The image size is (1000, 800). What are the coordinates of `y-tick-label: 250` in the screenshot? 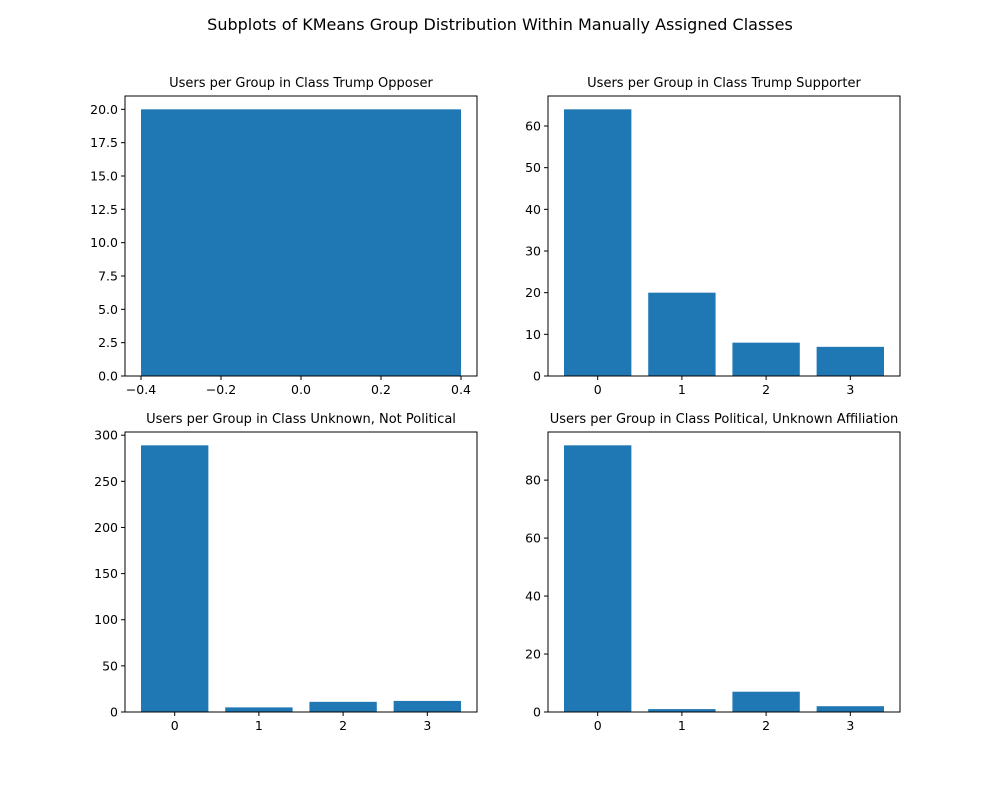 It's located at (106, 481).